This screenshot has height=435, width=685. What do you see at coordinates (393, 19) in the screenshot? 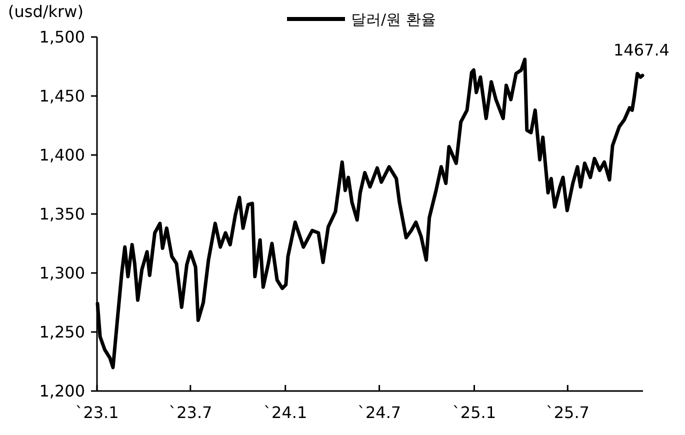
I see `legend-label: 달러/원 환율` at bounding box center [393, 19].